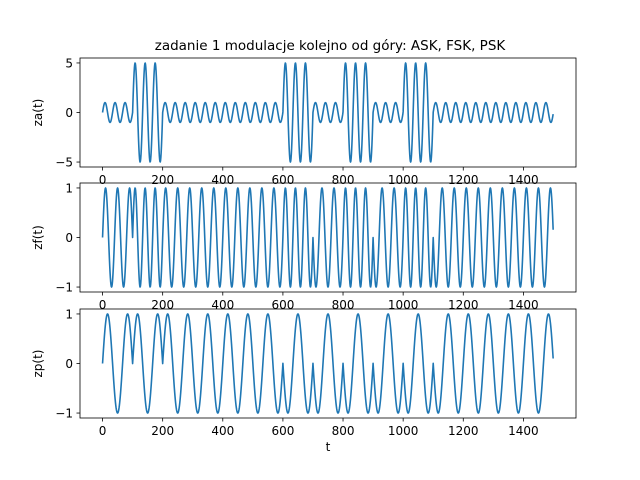 The image size is (640, 480). Describe the element at coordinates (38, 113) in the screenshot. I see `y-axis-label: za(t)` at that location.